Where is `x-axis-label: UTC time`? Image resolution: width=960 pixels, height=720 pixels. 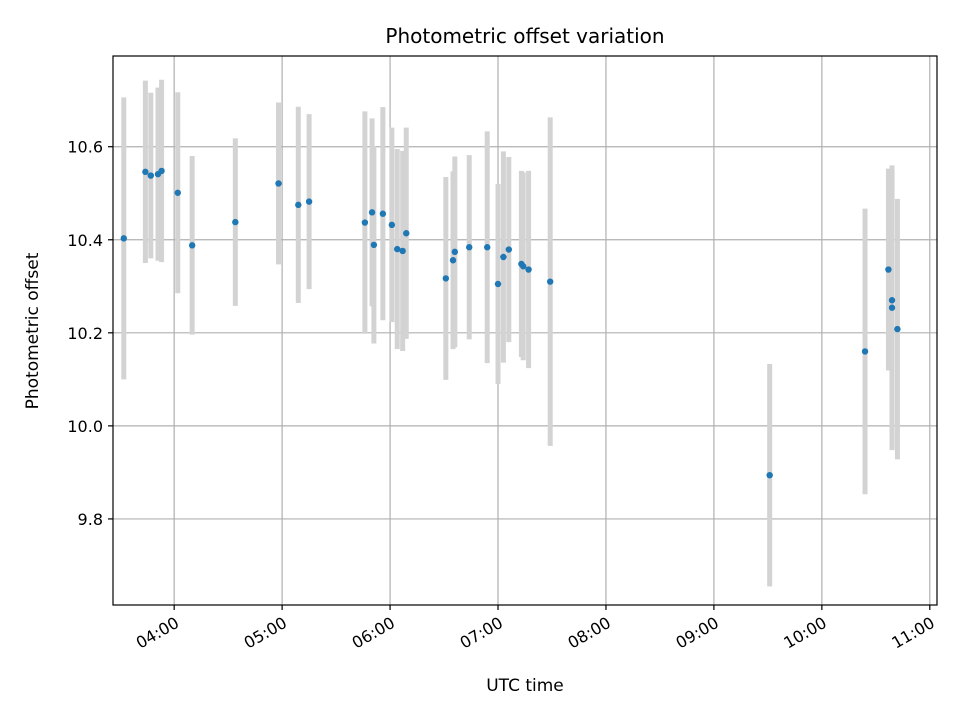
x-axis-label: UTC time is located at coordinates (525, 686).